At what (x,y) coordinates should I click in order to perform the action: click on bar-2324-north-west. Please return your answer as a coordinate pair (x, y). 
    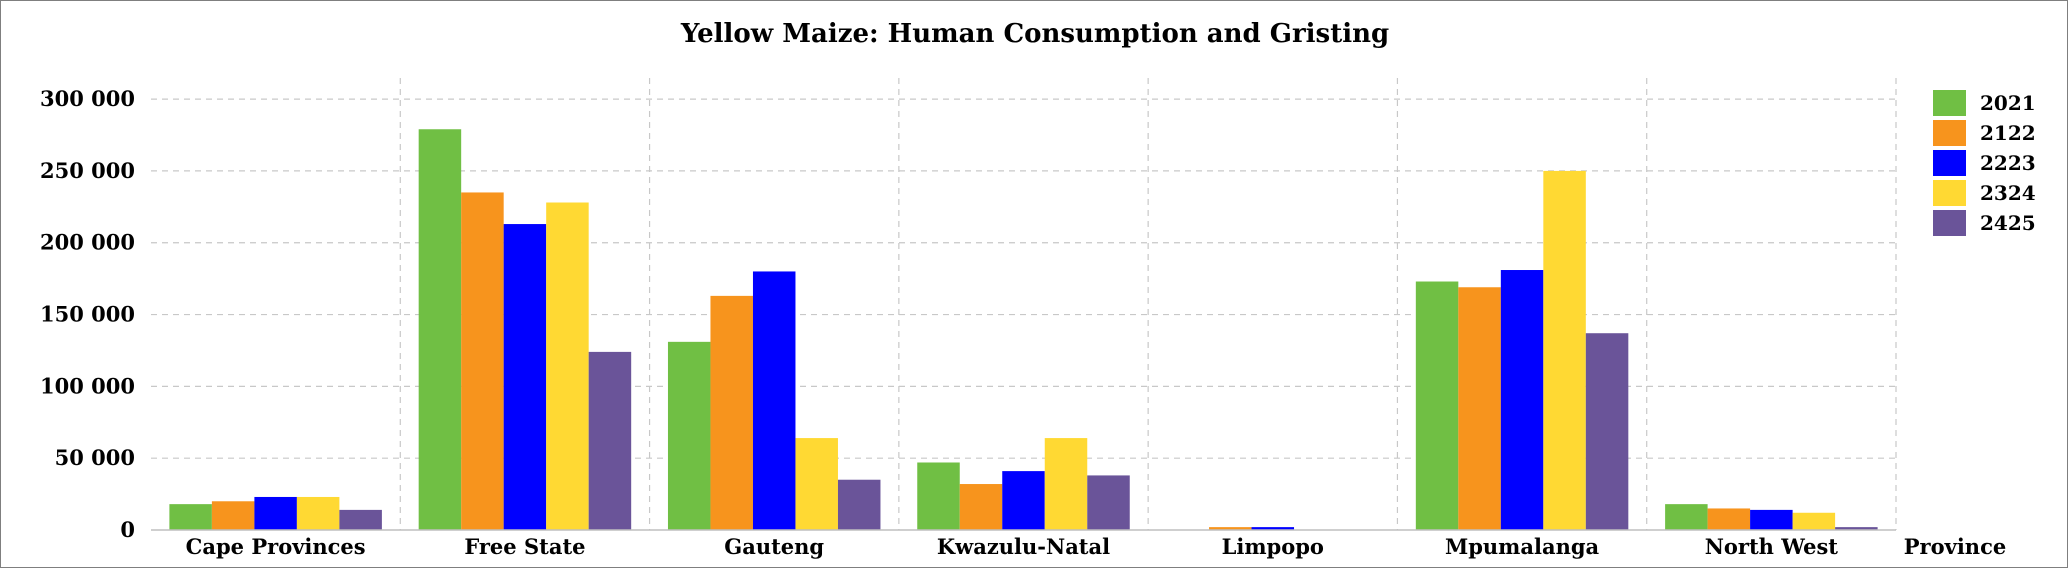
    Looking at the image, I should click on (1814, 521).